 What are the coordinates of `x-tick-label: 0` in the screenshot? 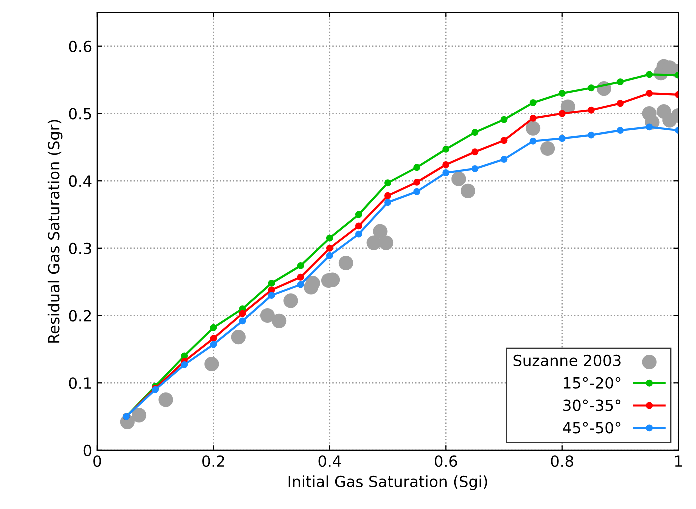 It's located at (98, 462).